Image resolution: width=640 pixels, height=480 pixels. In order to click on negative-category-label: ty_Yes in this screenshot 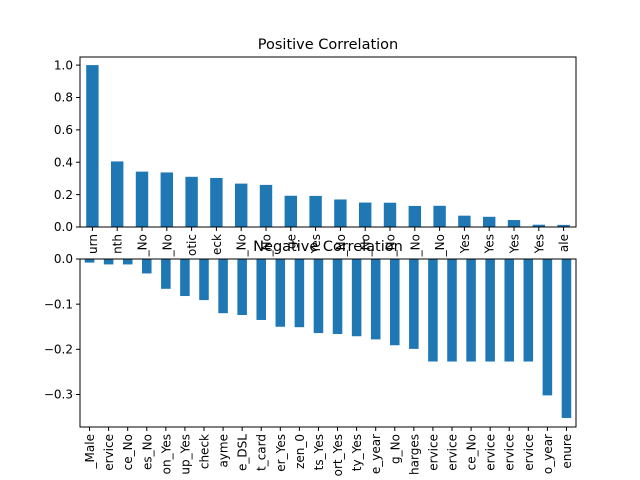, I will do `click(357, 452)`.